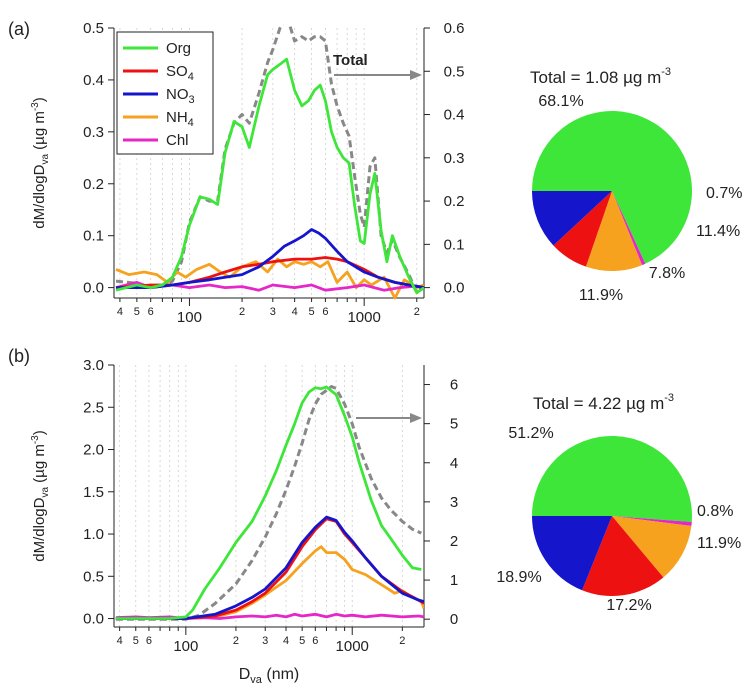 This screenshot has width=749, height=693. What do you see at coordinates (628, 605) in the screenshot?
I see `pie-label-so4: 17.2%` at bounding box center [628, 605].